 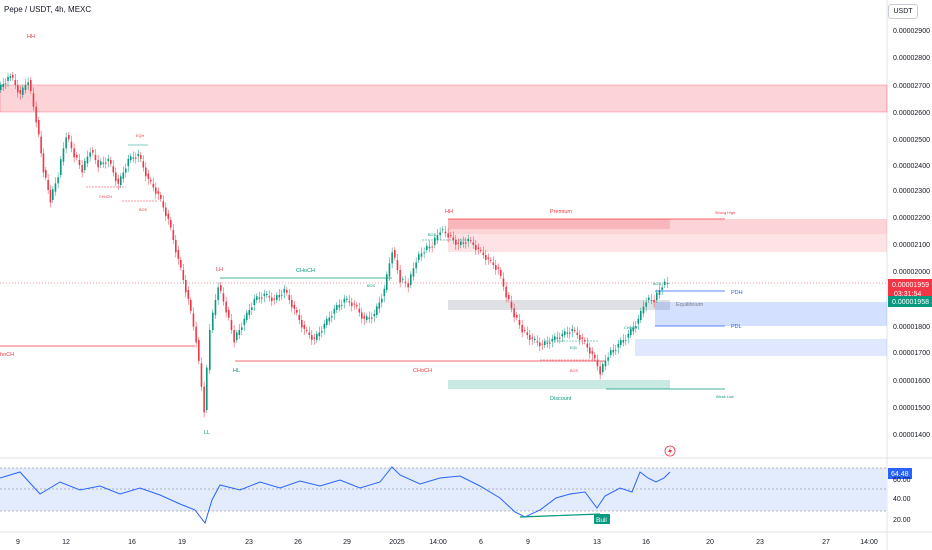 What do you see at coordinates (903, 11) in the screenshot?
I see `currency-button: USDT` at bounding box center [903, 11].